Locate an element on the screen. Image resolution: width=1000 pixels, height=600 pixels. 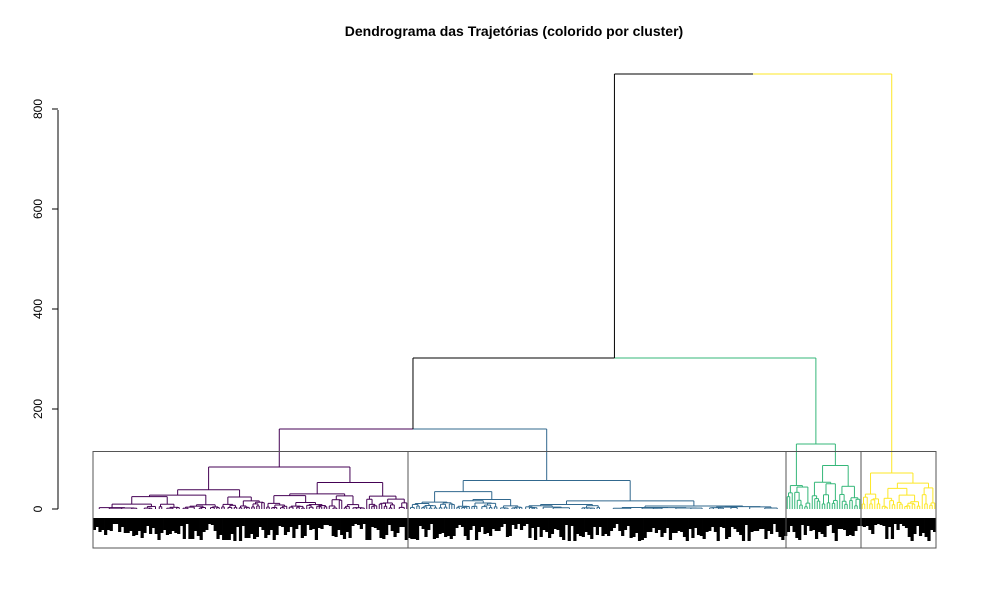
cluster-rectangles is located at coordinates (514, 500).